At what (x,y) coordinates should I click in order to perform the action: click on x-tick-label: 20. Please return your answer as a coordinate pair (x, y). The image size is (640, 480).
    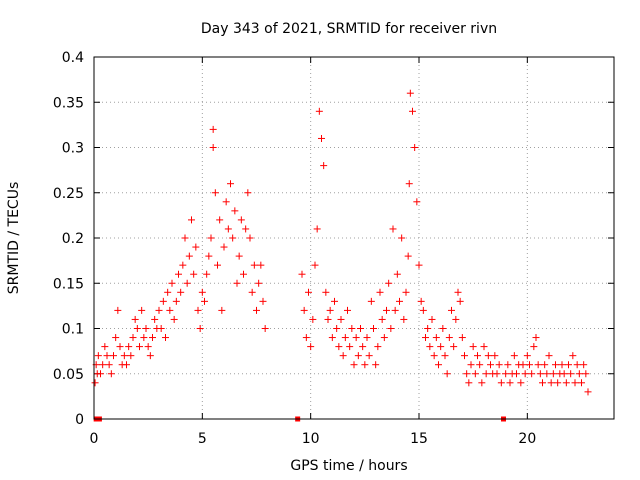
    Looking at the image, I should click on (527, 439).